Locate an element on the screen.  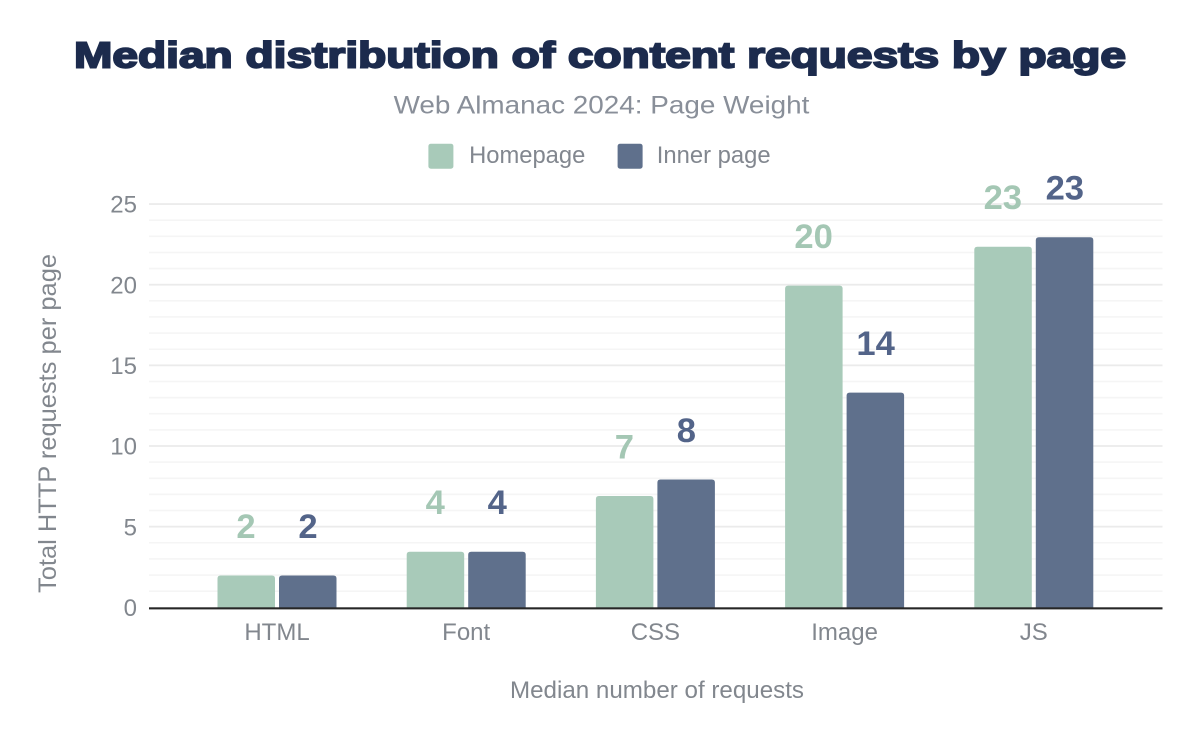
svg-text: 14 is located at coordinates (875, 344).